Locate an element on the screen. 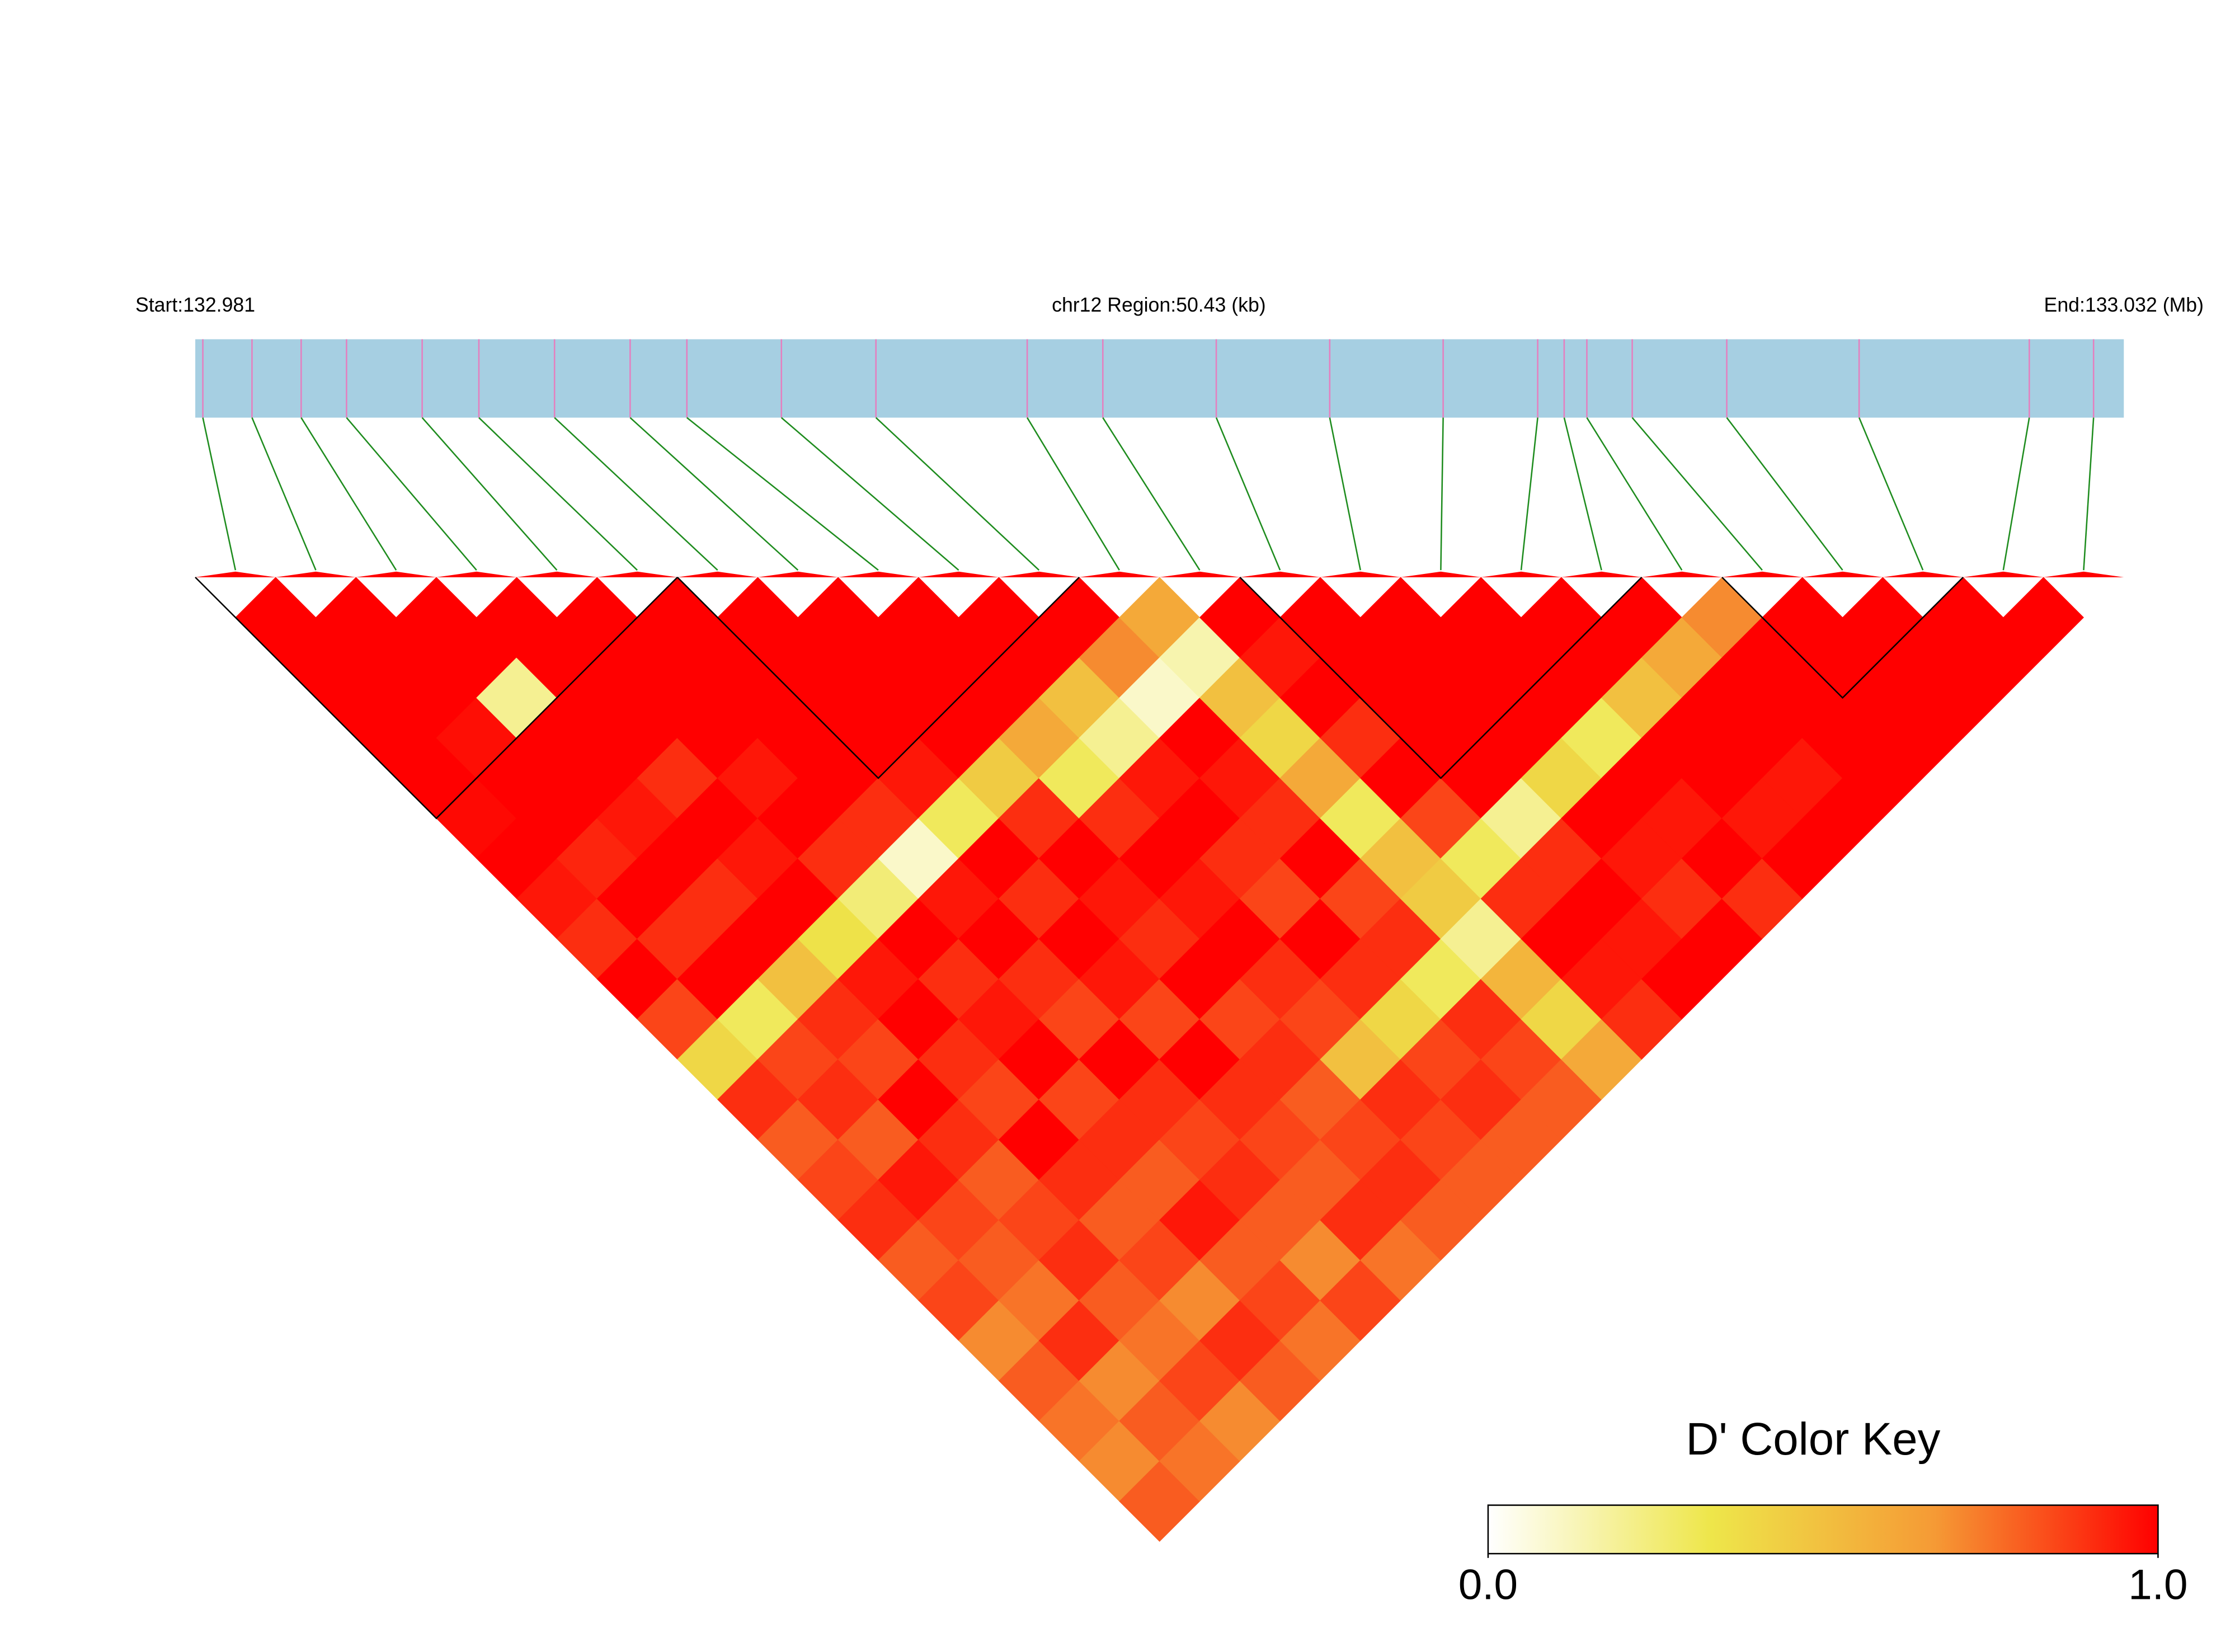 This screenshot has height=1652, width=2235. gene-track is located at coordinates (1159, 379).